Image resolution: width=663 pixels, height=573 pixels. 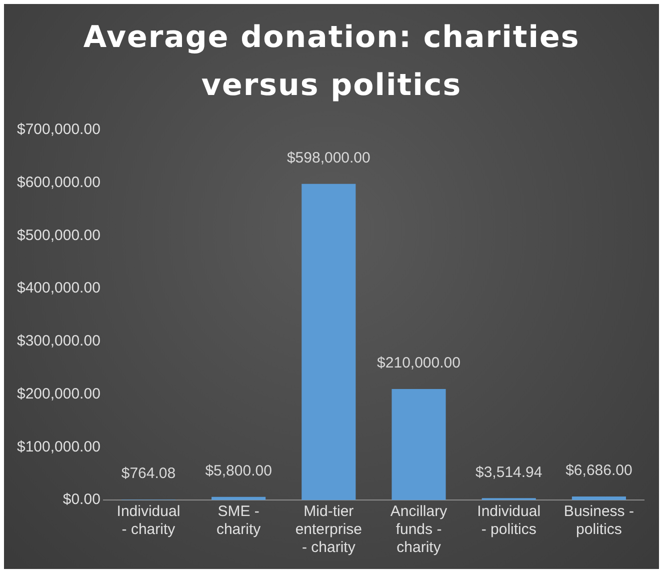 I want to click on data-label: $764.08, so click(x=148, y=473).